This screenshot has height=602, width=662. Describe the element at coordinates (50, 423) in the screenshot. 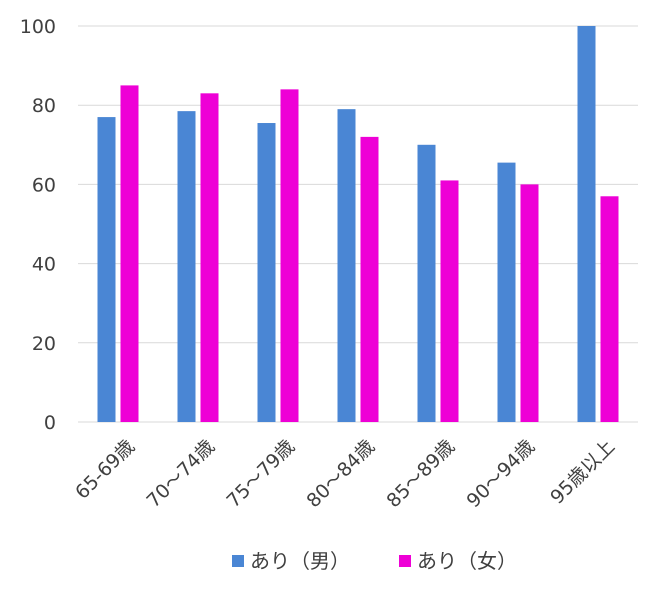

I see `y-tick-label: 0` at that location.